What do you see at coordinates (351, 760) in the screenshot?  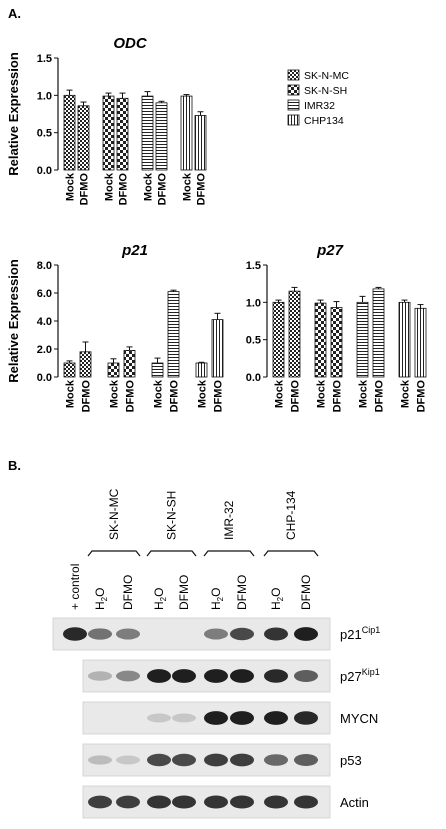 I see `blot-row-label: p53` at bounding box center [351, 760].